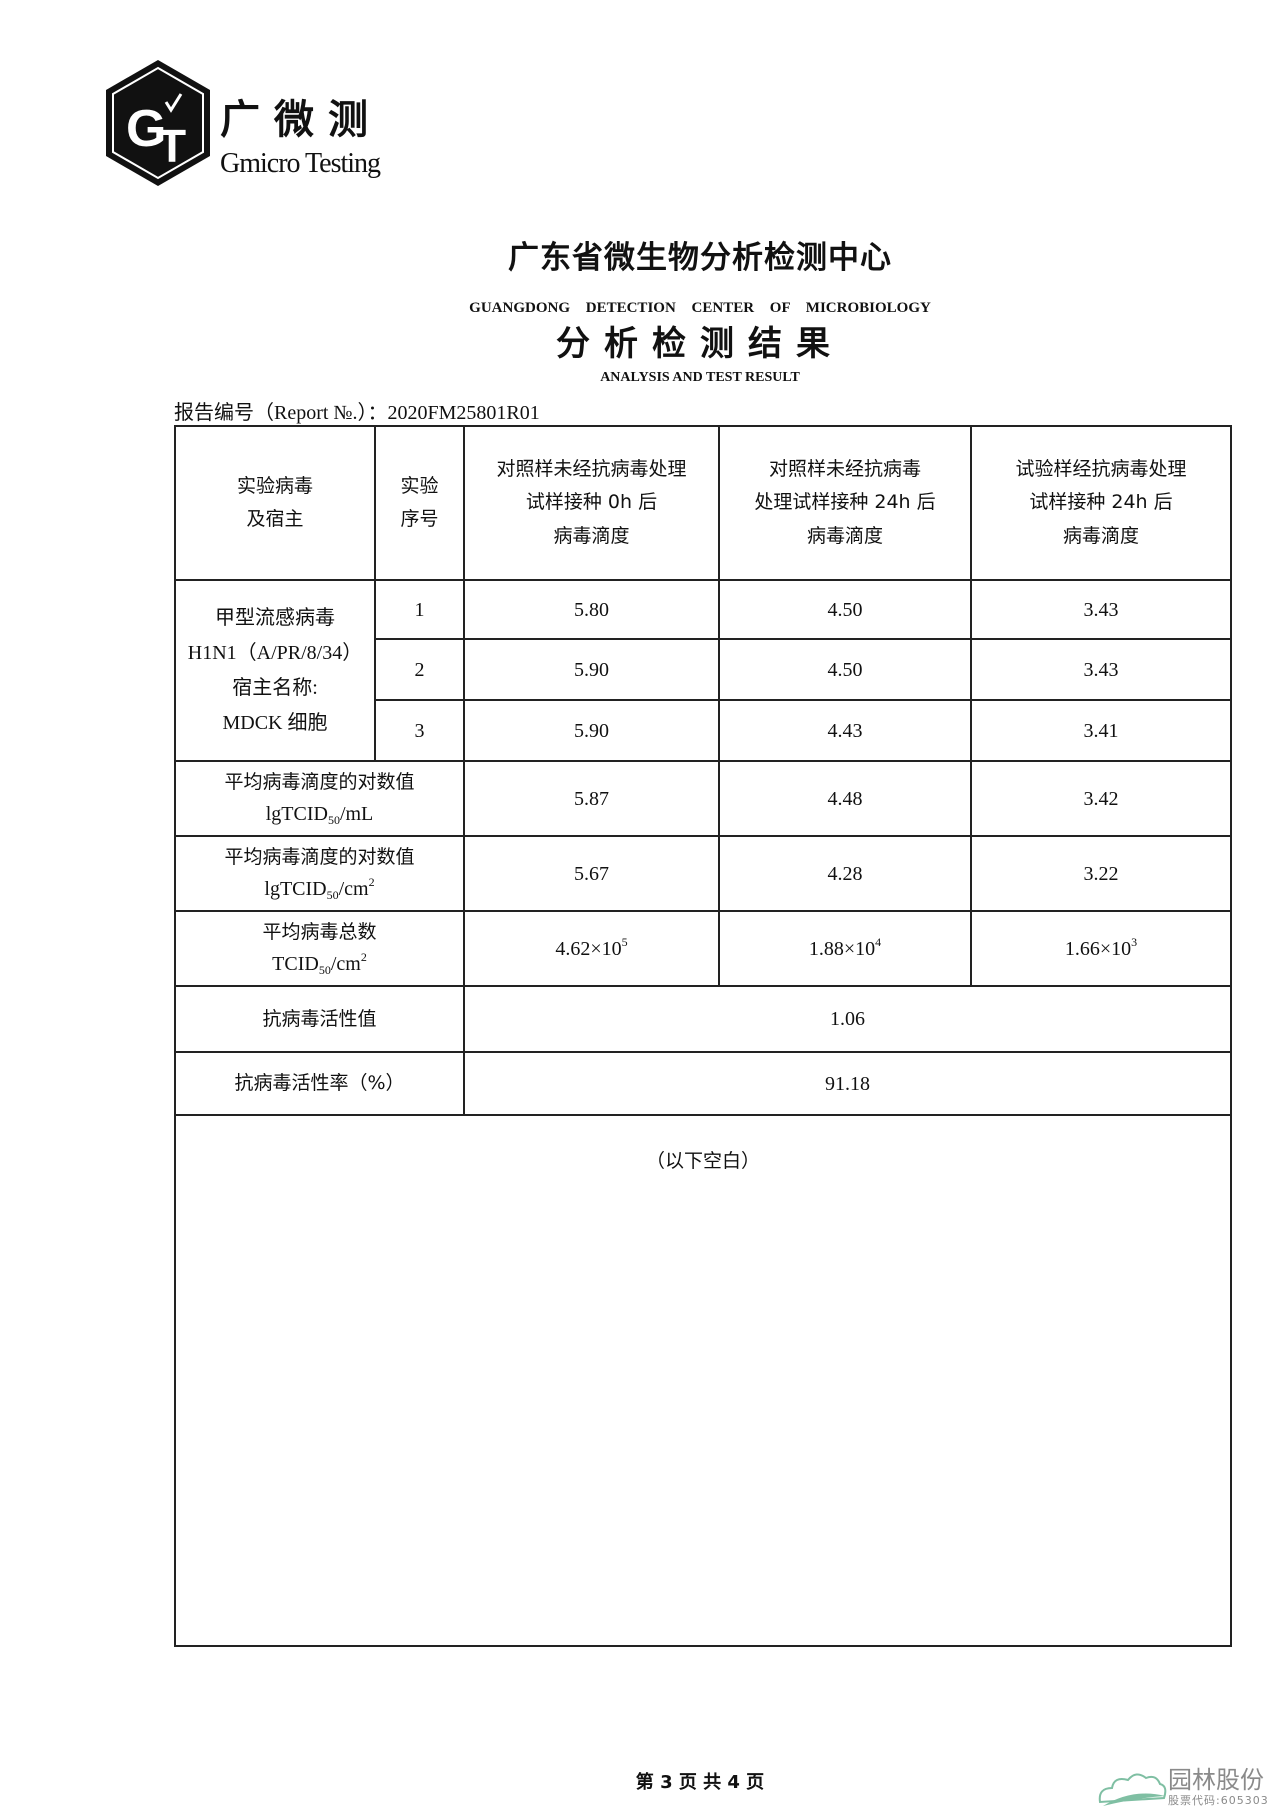 The height and width of the screenshot is (1811, 1280). Describe the element at coordinates (319, 873) in the screenshot. I see `avg-cm2-label: 平均病毒滴度的对数值 lgTCID50/cm2` at that location.